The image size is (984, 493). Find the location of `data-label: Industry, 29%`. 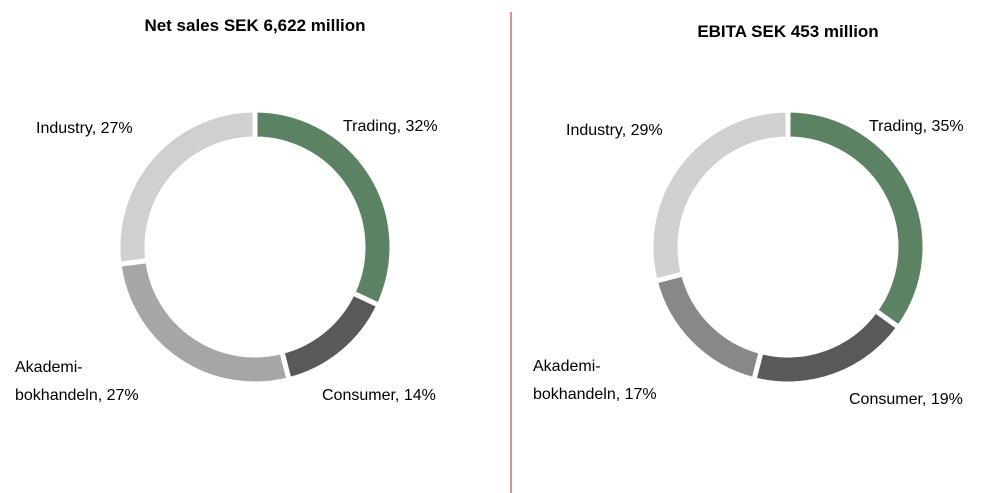

data-label: Industry, 29% is located at coordinates (614, 130).